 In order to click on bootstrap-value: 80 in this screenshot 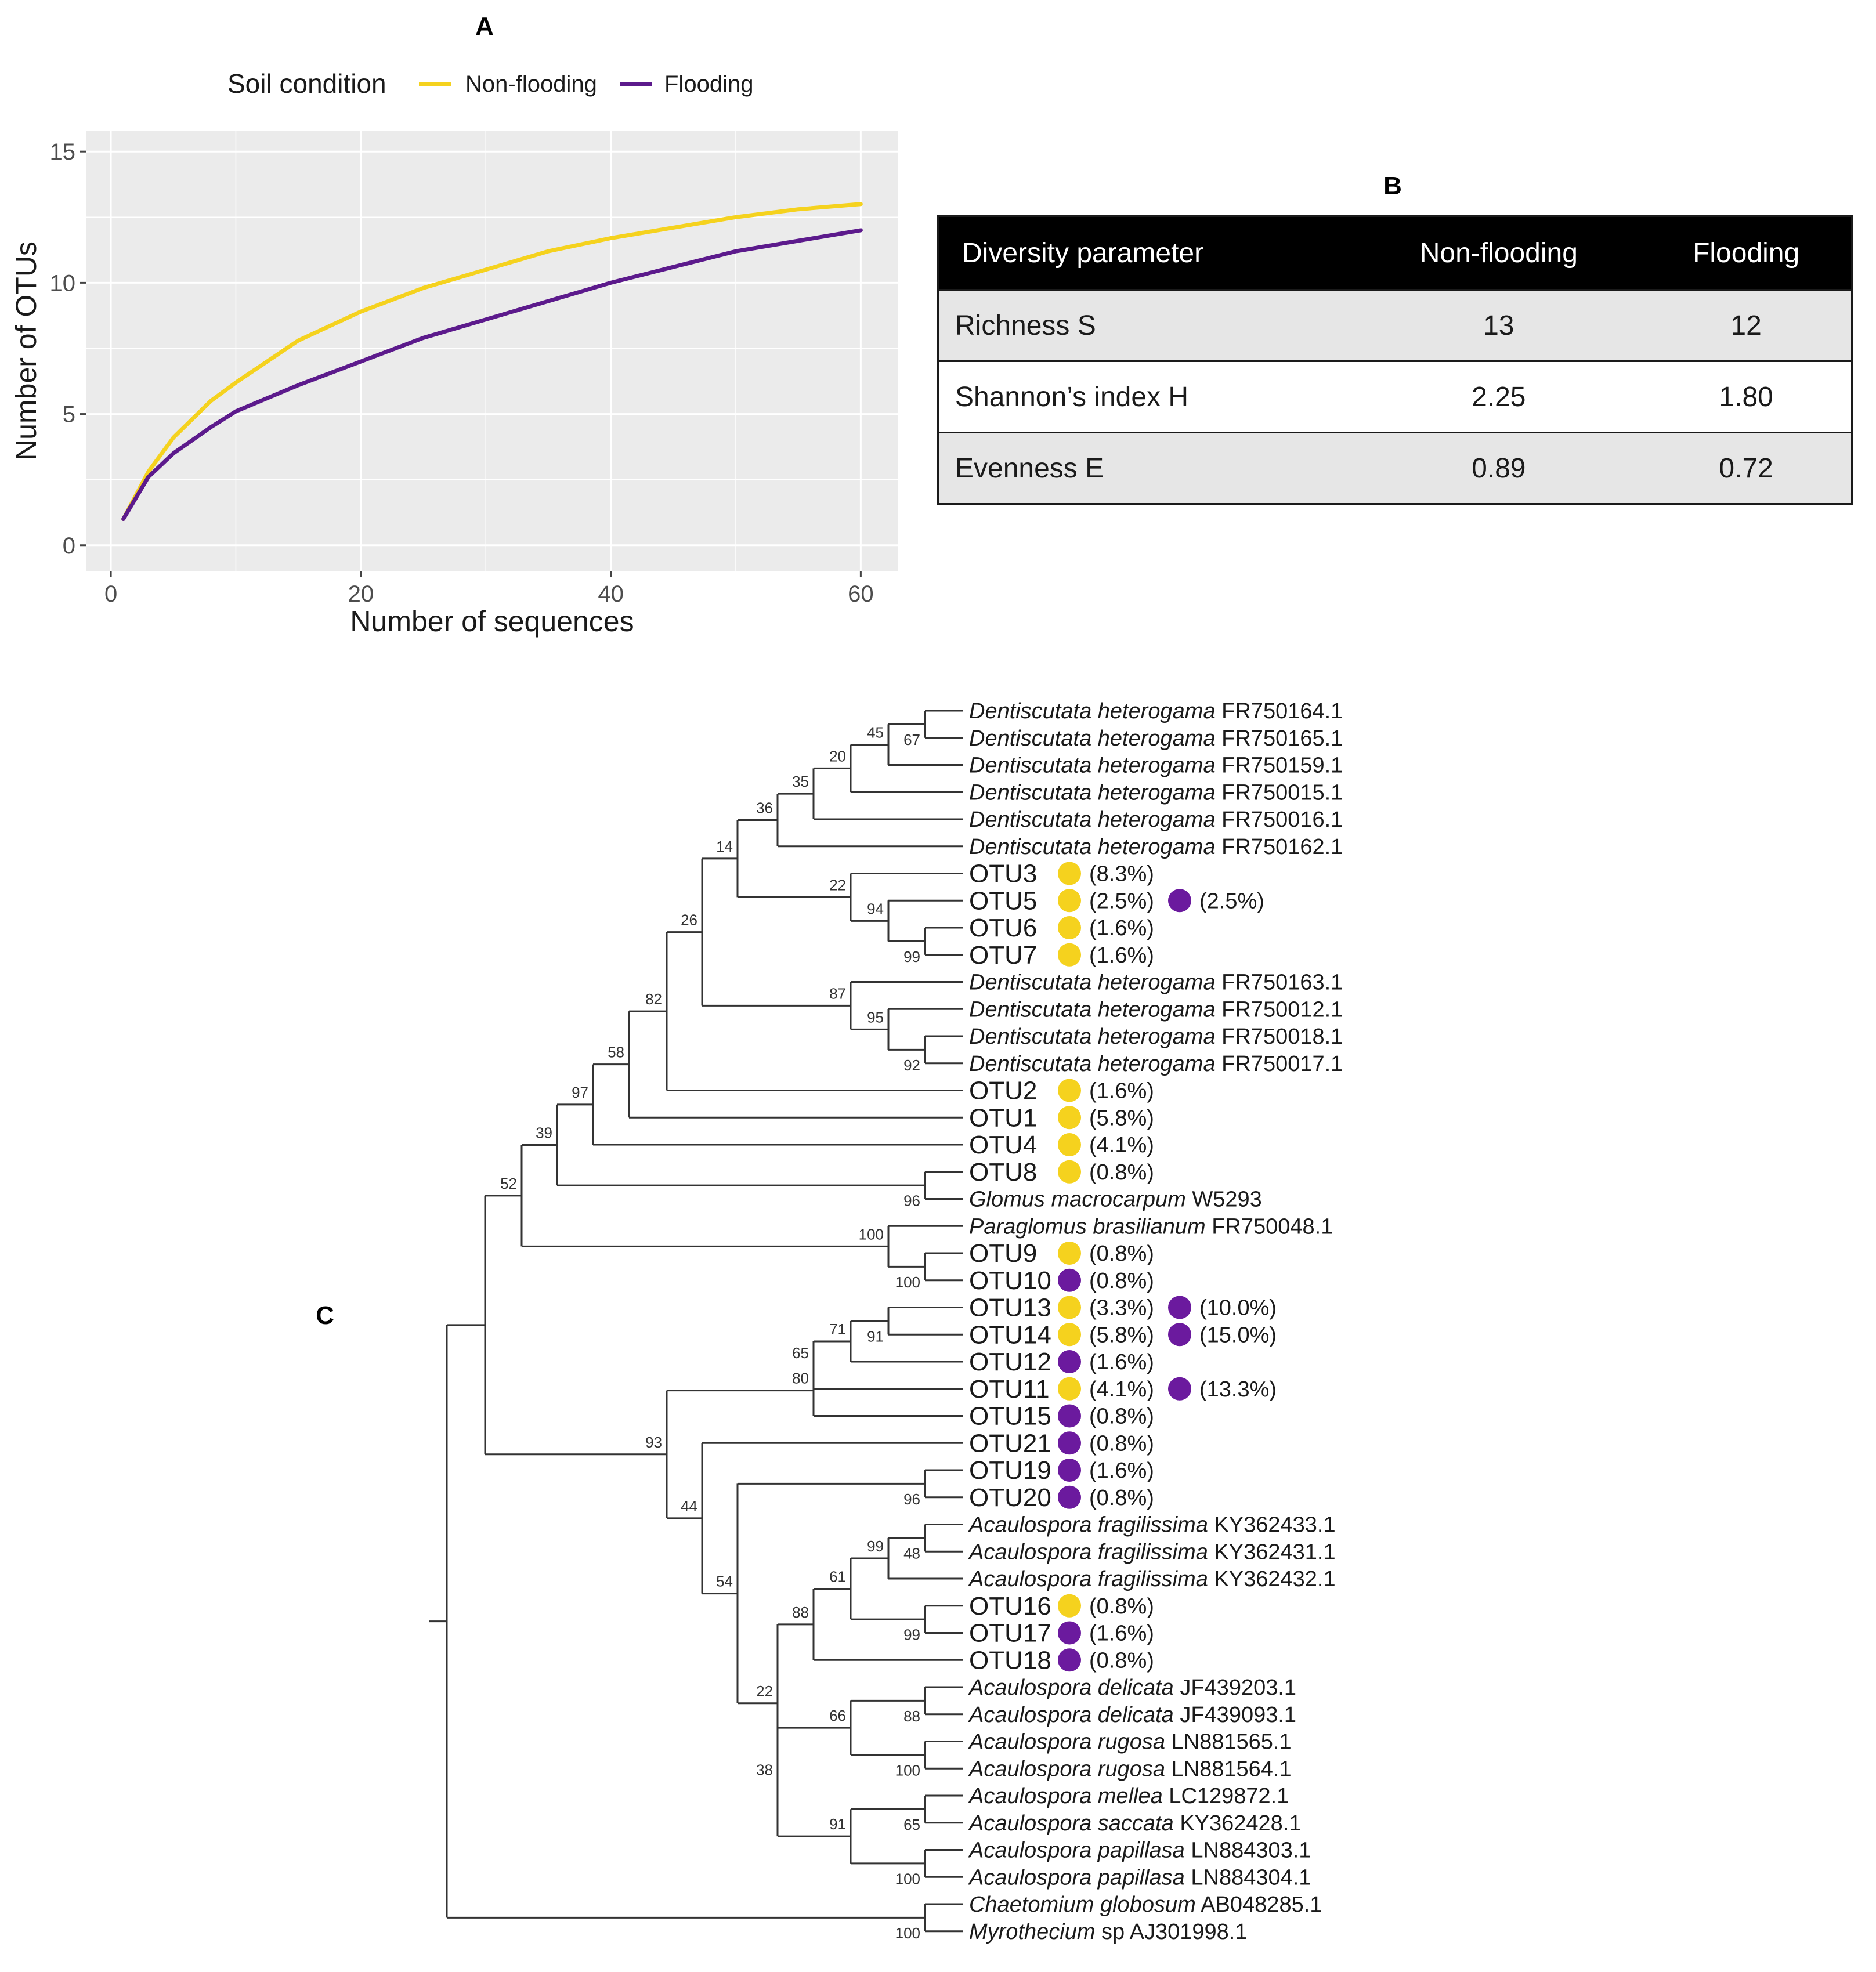, I will do `click(800, 1378)`.